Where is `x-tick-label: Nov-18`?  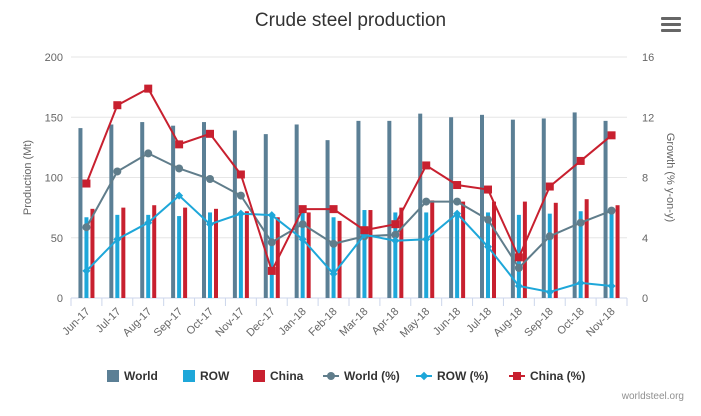
x-tick-label: Nov-18 is located at coordinates (601, 323).